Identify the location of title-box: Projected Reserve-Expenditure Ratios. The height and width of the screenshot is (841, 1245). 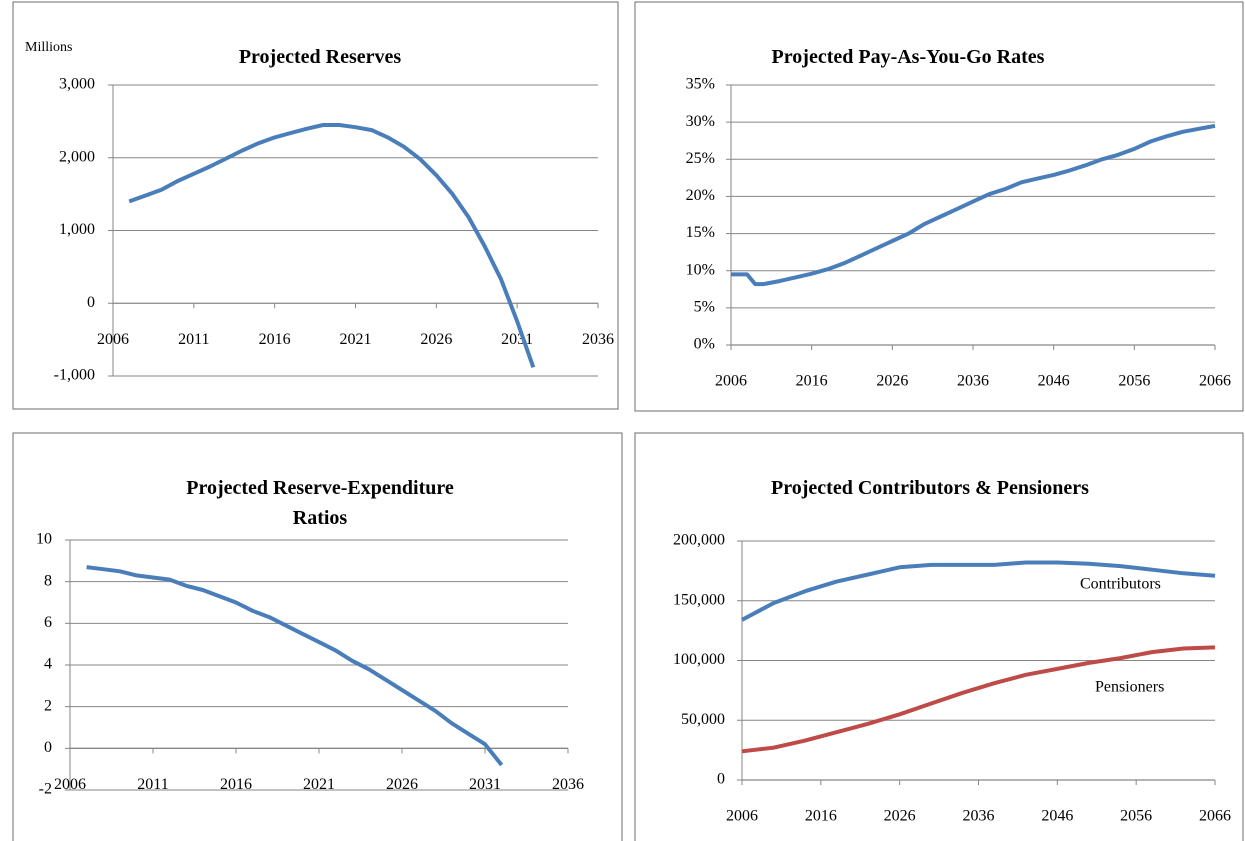
(320, 503).